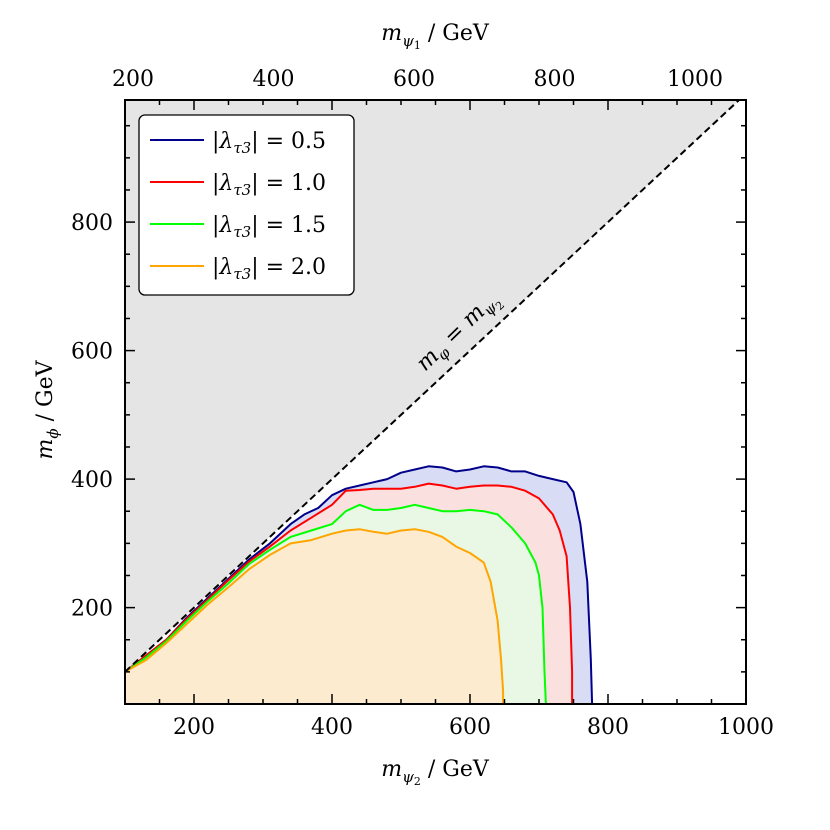 This screenshot has width=830, height=830. What do you see at coordinates (435, 36) in the screenshot?
I see `top-axis-label: mψ1 / GeV` at bounding box center [435, 36].